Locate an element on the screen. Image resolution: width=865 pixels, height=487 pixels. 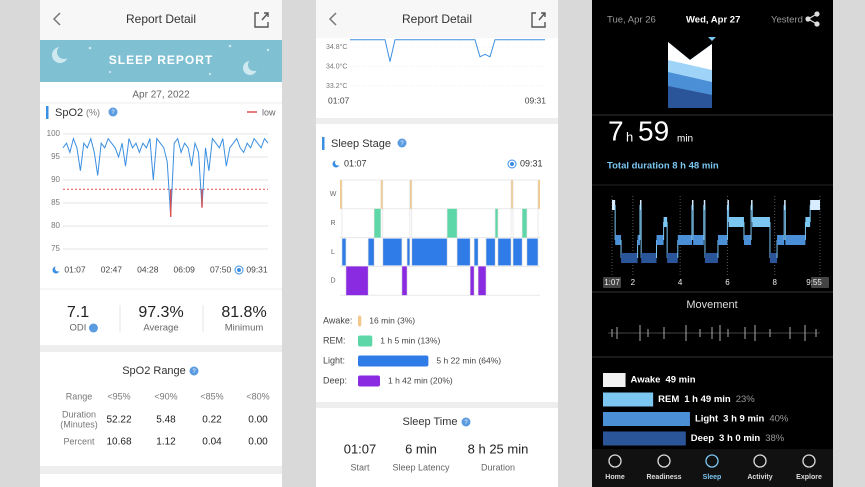
stage-name: REM is located at coordinates (668, 399).